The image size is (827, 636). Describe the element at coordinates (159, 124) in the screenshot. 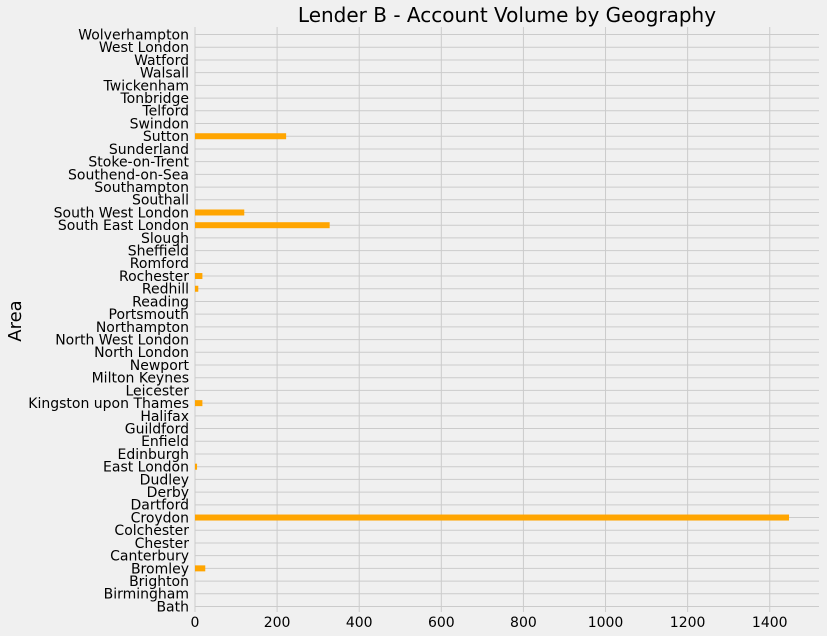

I see `y-tick-label: Swindon` at that location.